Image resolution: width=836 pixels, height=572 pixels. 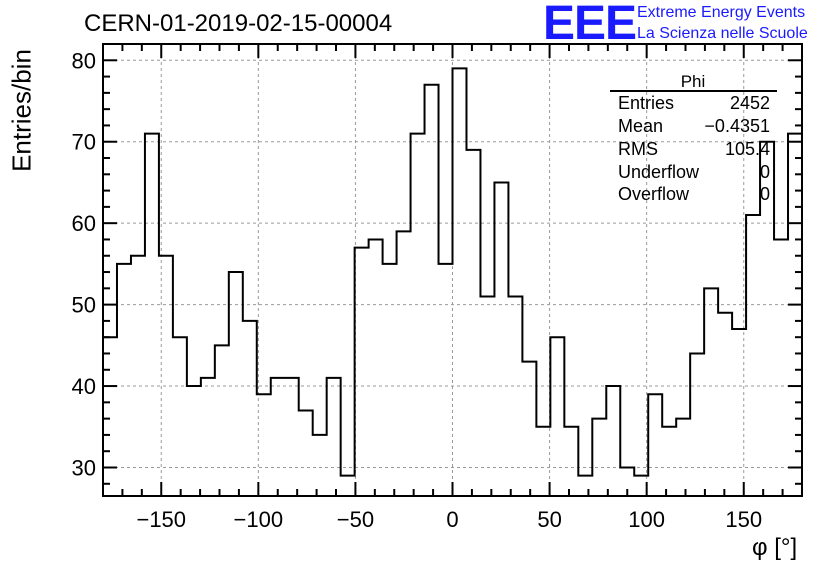 I want to click on y-tick-label: 60, so click(x=84, y=223).